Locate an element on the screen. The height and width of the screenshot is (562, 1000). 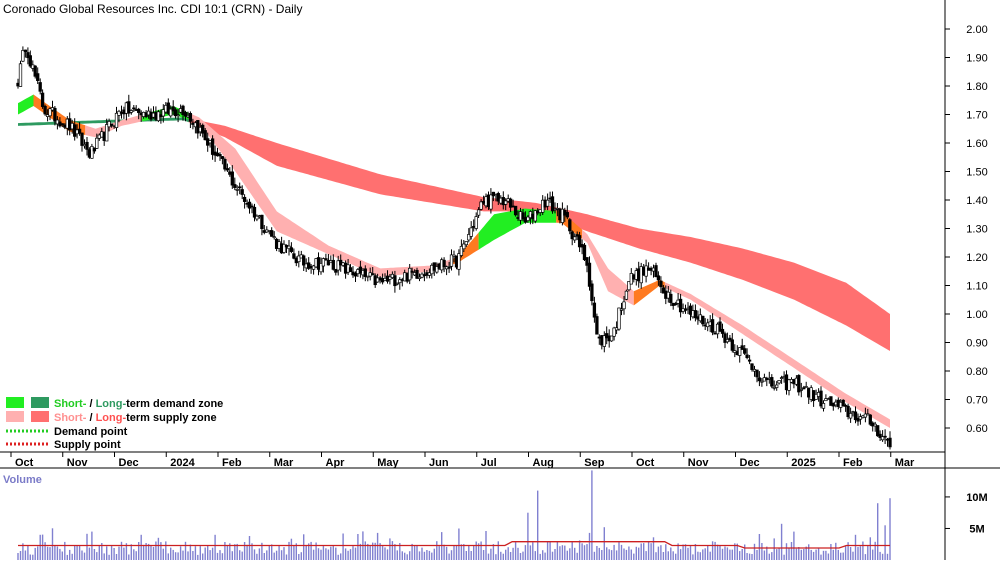
legend-label-short: Short- is located at coordinates (70, 418).